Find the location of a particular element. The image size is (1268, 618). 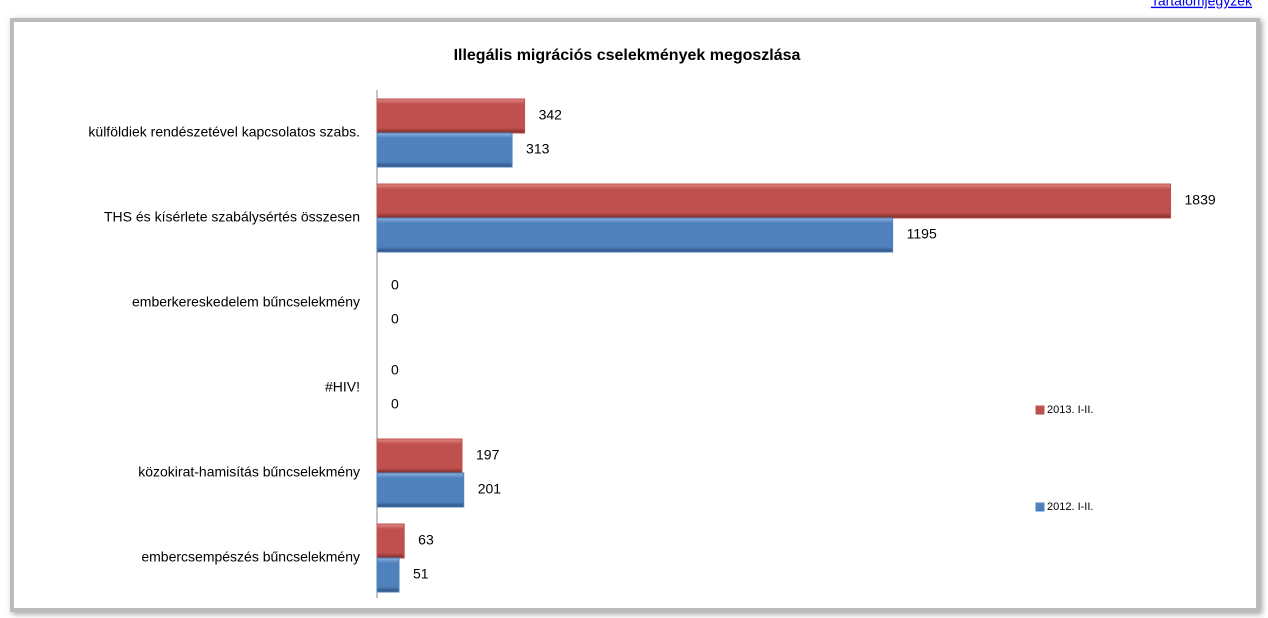

value-label: 313 is located at coordinates (538, 149).